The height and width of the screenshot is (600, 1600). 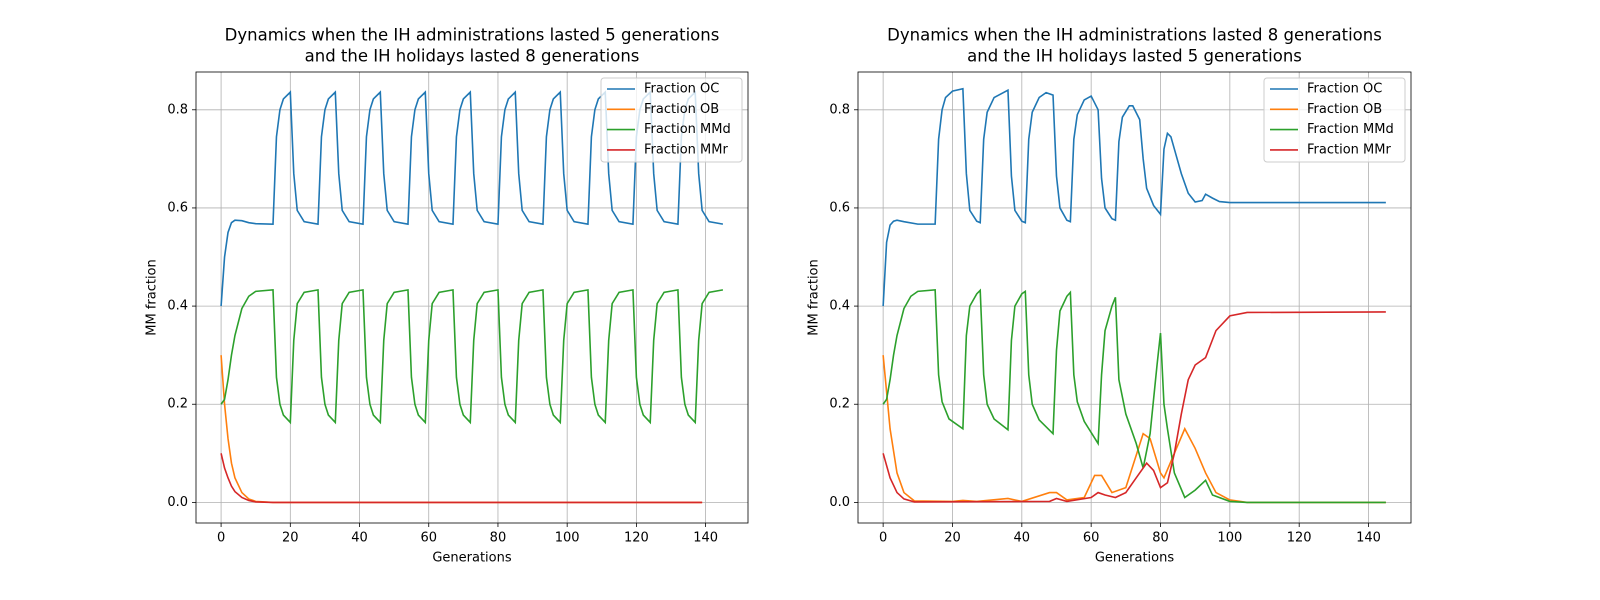 What do you see at coordinates (472, 56) in the screenshot?
I see `chart-title: and the IH holidays lasted 8 generations` at bounding box center [472, 56].